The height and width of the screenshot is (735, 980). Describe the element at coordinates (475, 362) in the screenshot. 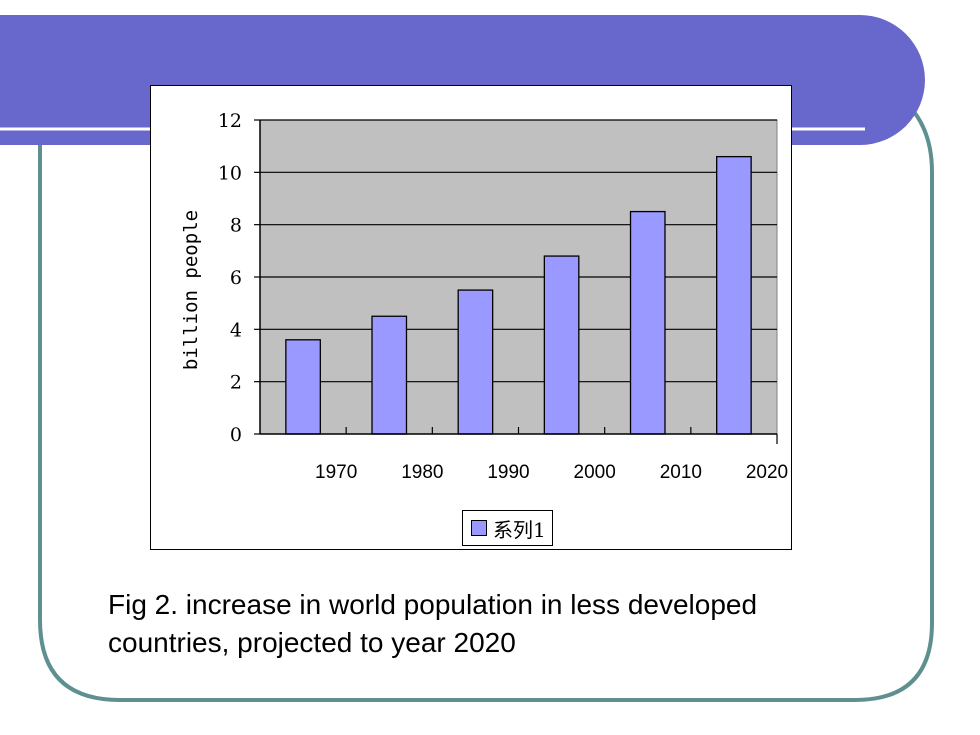

I see `bar-1990` at that location.